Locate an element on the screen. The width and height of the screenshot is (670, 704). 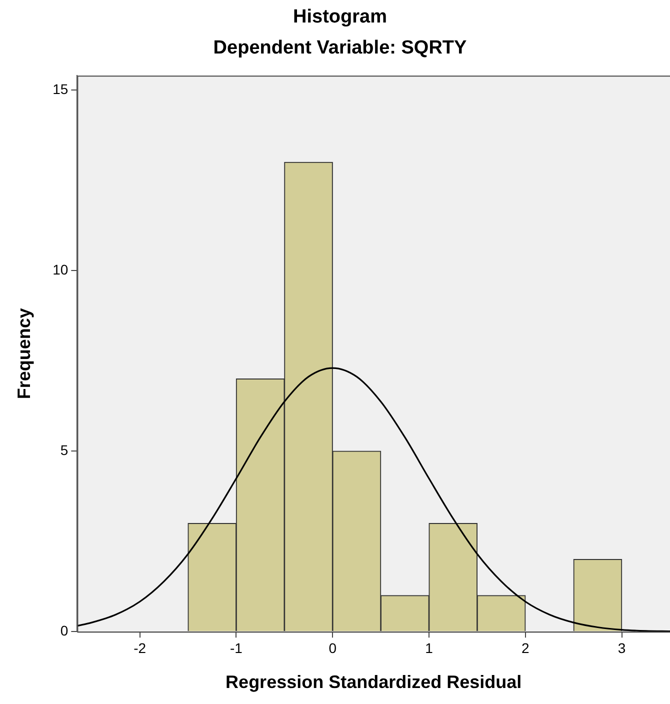
chart-subtitle: Dependent Variable: SQRTY is located at coordinates (340, 47).